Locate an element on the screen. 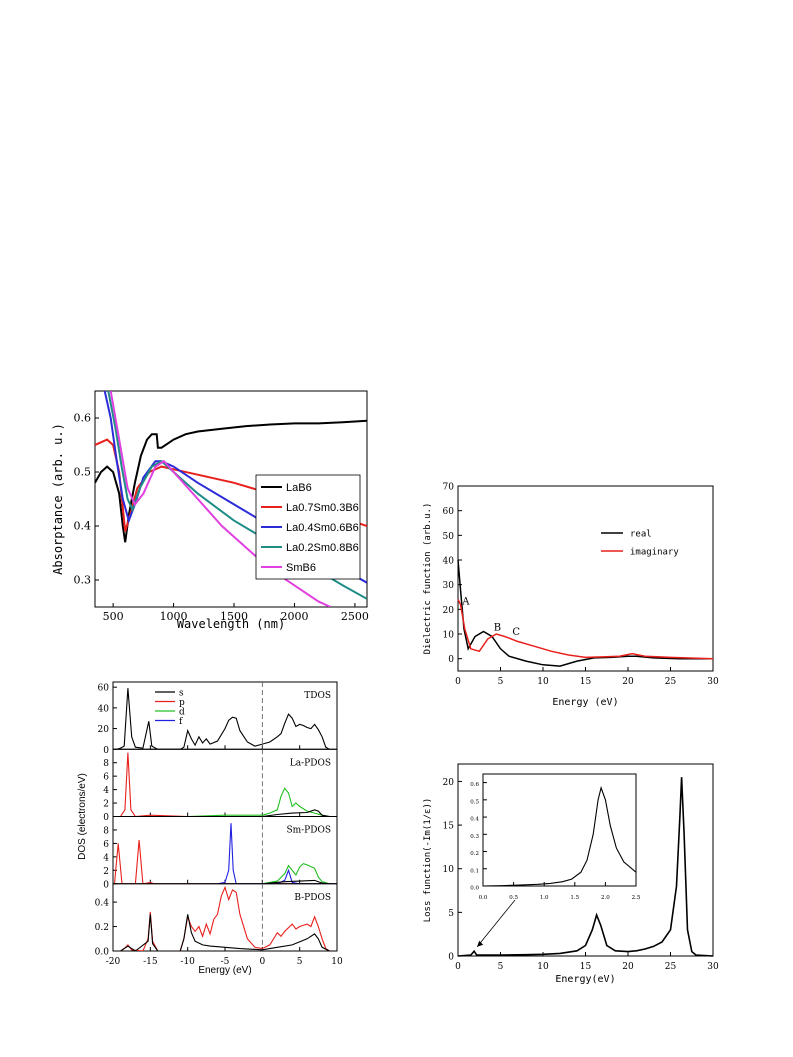 Image resolution: width=793 pixels, height=1057 pixels. dielectric-xtick-label: 30 is located at coordinates (713, 682).